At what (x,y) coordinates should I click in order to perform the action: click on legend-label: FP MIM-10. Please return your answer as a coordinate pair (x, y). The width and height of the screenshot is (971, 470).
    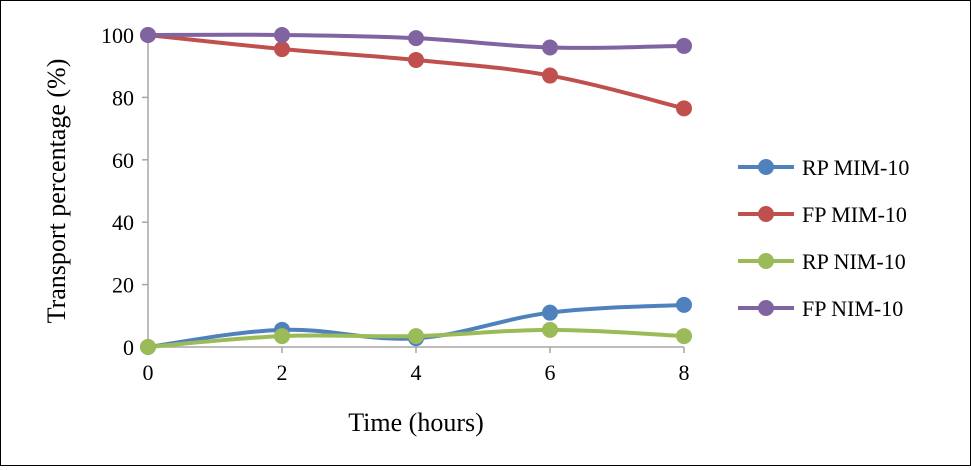
    Looking at the image, I should click on (854, 214).